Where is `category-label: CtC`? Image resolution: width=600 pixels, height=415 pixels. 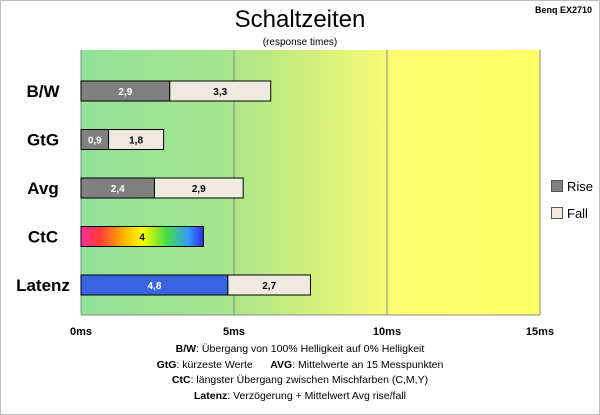 category-label: CtC is located at coordinates (43, 237).